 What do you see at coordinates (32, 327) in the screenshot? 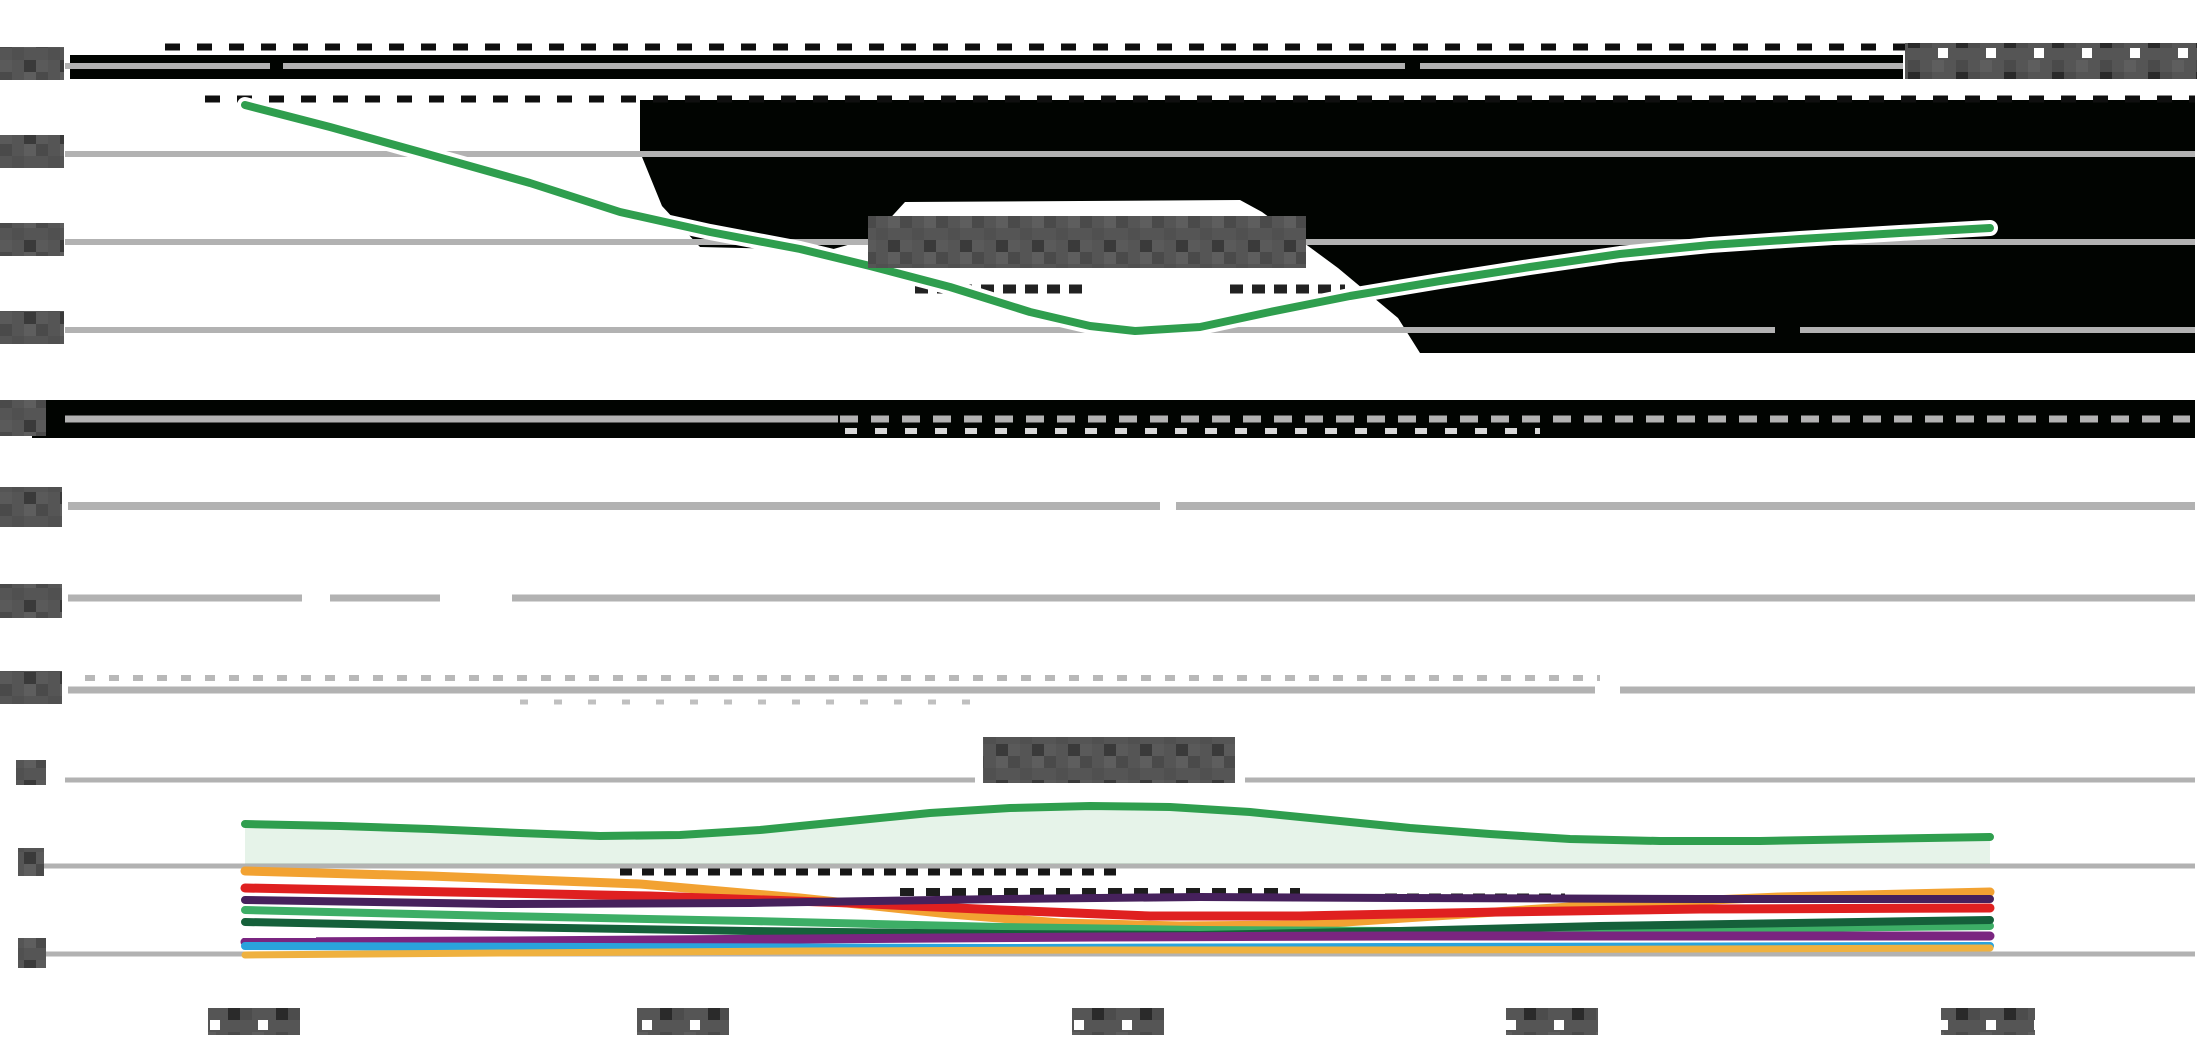
I see `y-axis-label-top-4-mosaic` at bounding box center [32, 327].